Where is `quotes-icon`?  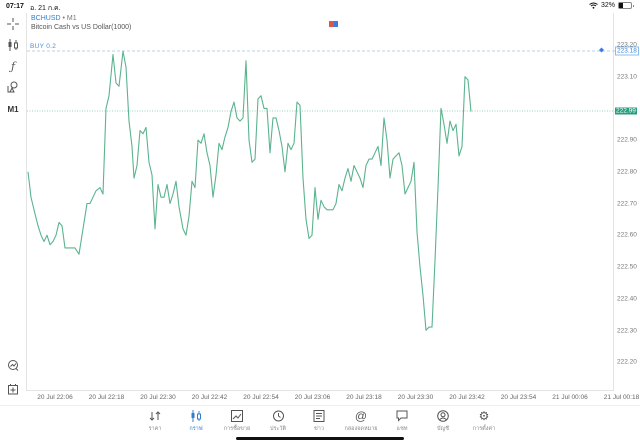
quotes-icon is located at coordinates (155, 416).